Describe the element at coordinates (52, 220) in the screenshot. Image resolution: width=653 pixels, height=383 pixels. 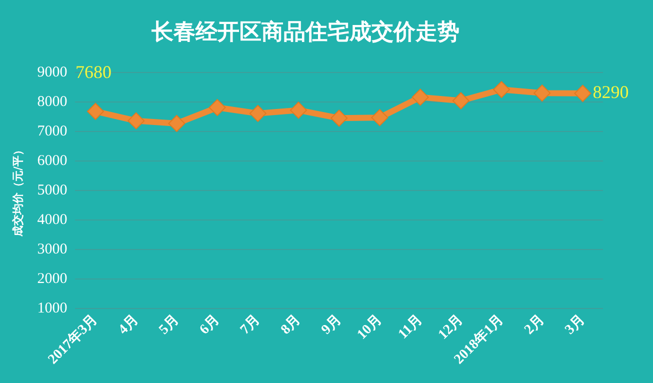
I see `y-tick-label: 4000` at that location.